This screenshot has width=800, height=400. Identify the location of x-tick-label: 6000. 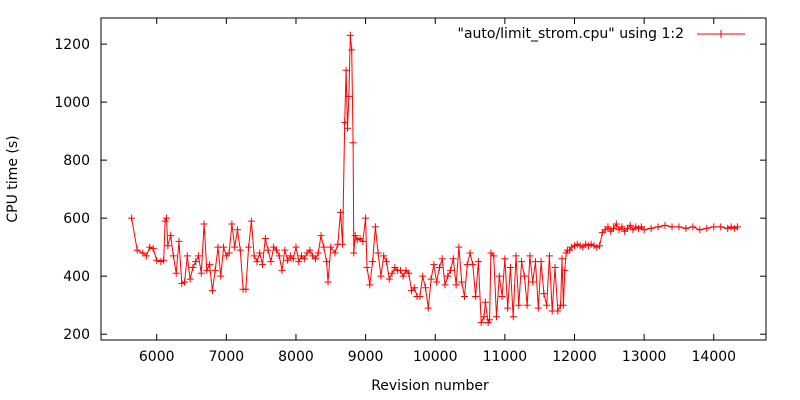
(157, 357).